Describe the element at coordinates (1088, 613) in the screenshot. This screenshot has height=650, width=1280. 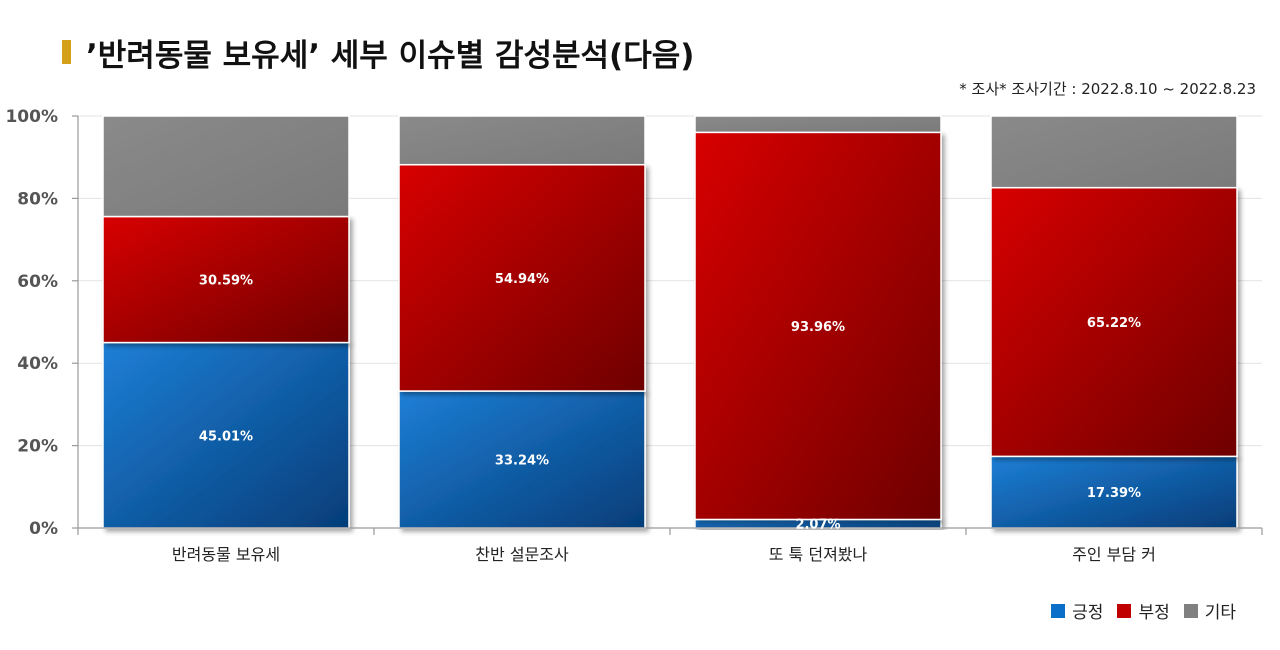
I see `legend-label-positive: 긍정` at that location.